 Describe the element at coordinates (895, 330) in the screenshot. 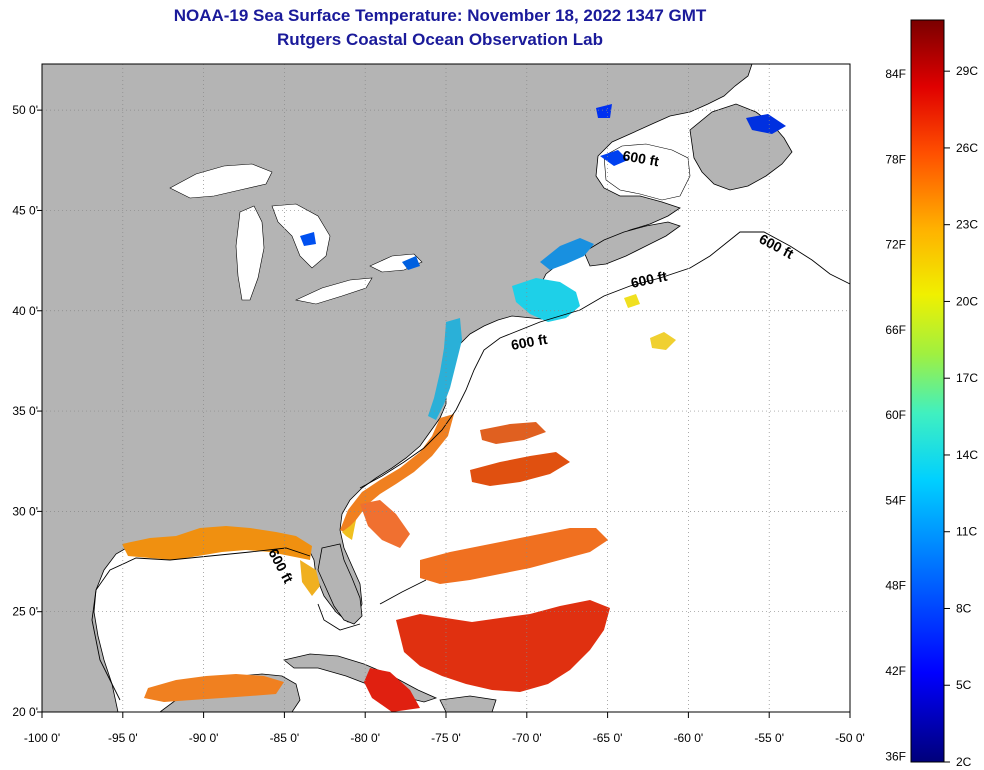

I see `colorbar-f-label: 66F` at that location.